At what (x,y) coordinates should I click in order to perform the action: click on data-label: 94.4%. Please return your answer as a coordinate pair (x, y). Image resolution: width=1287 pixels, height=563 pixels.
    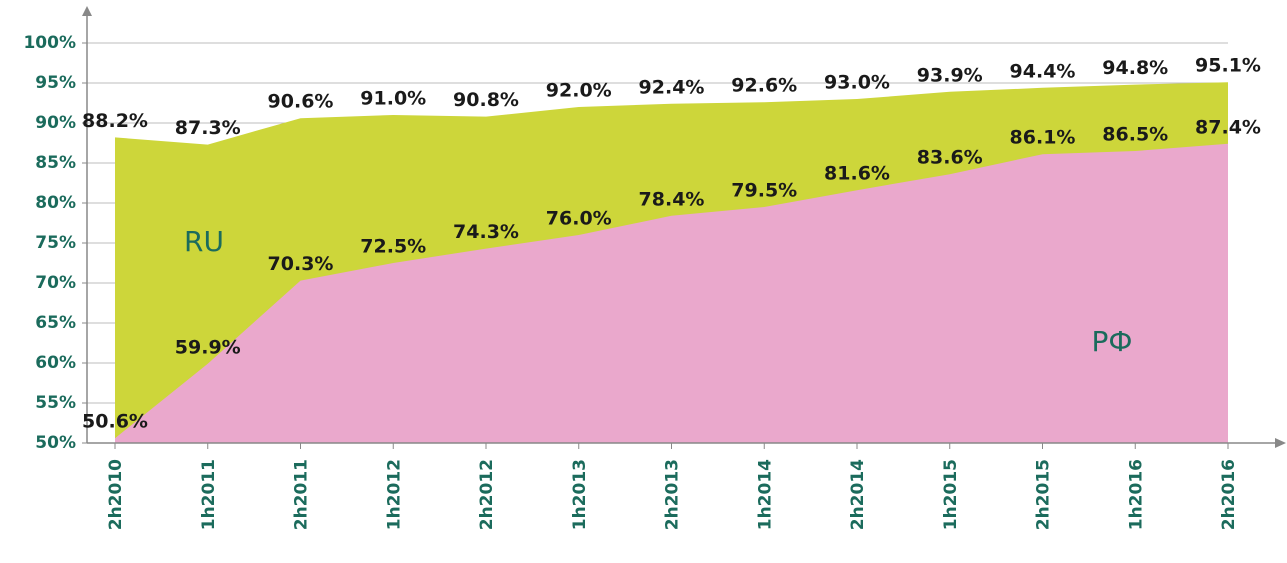
    Looking at the image, I should click on (1043, 71).